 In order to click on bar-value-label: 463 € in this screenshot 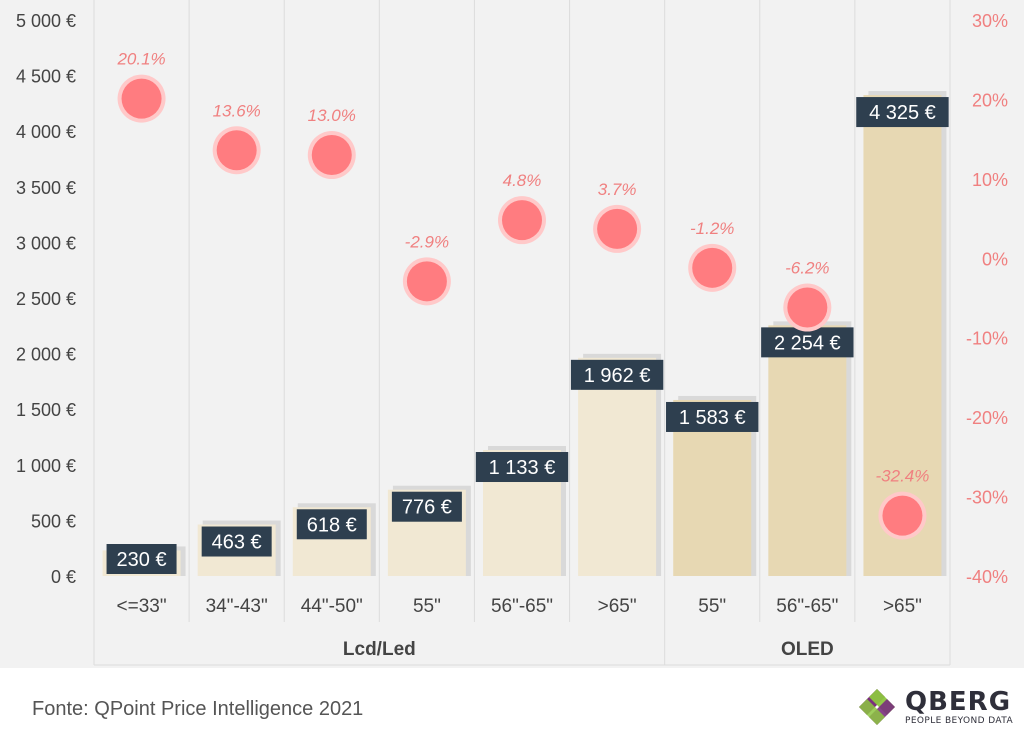, I will do `click(237, 543)`.